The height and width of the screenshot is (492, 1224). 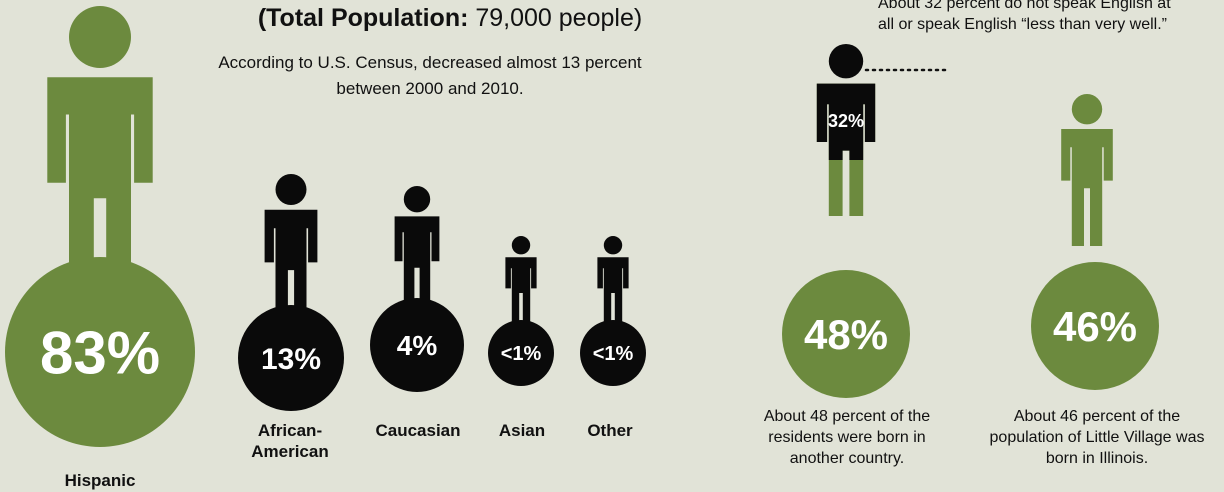 I want to click on person-caucasian-head, so click(x=417, y=199).